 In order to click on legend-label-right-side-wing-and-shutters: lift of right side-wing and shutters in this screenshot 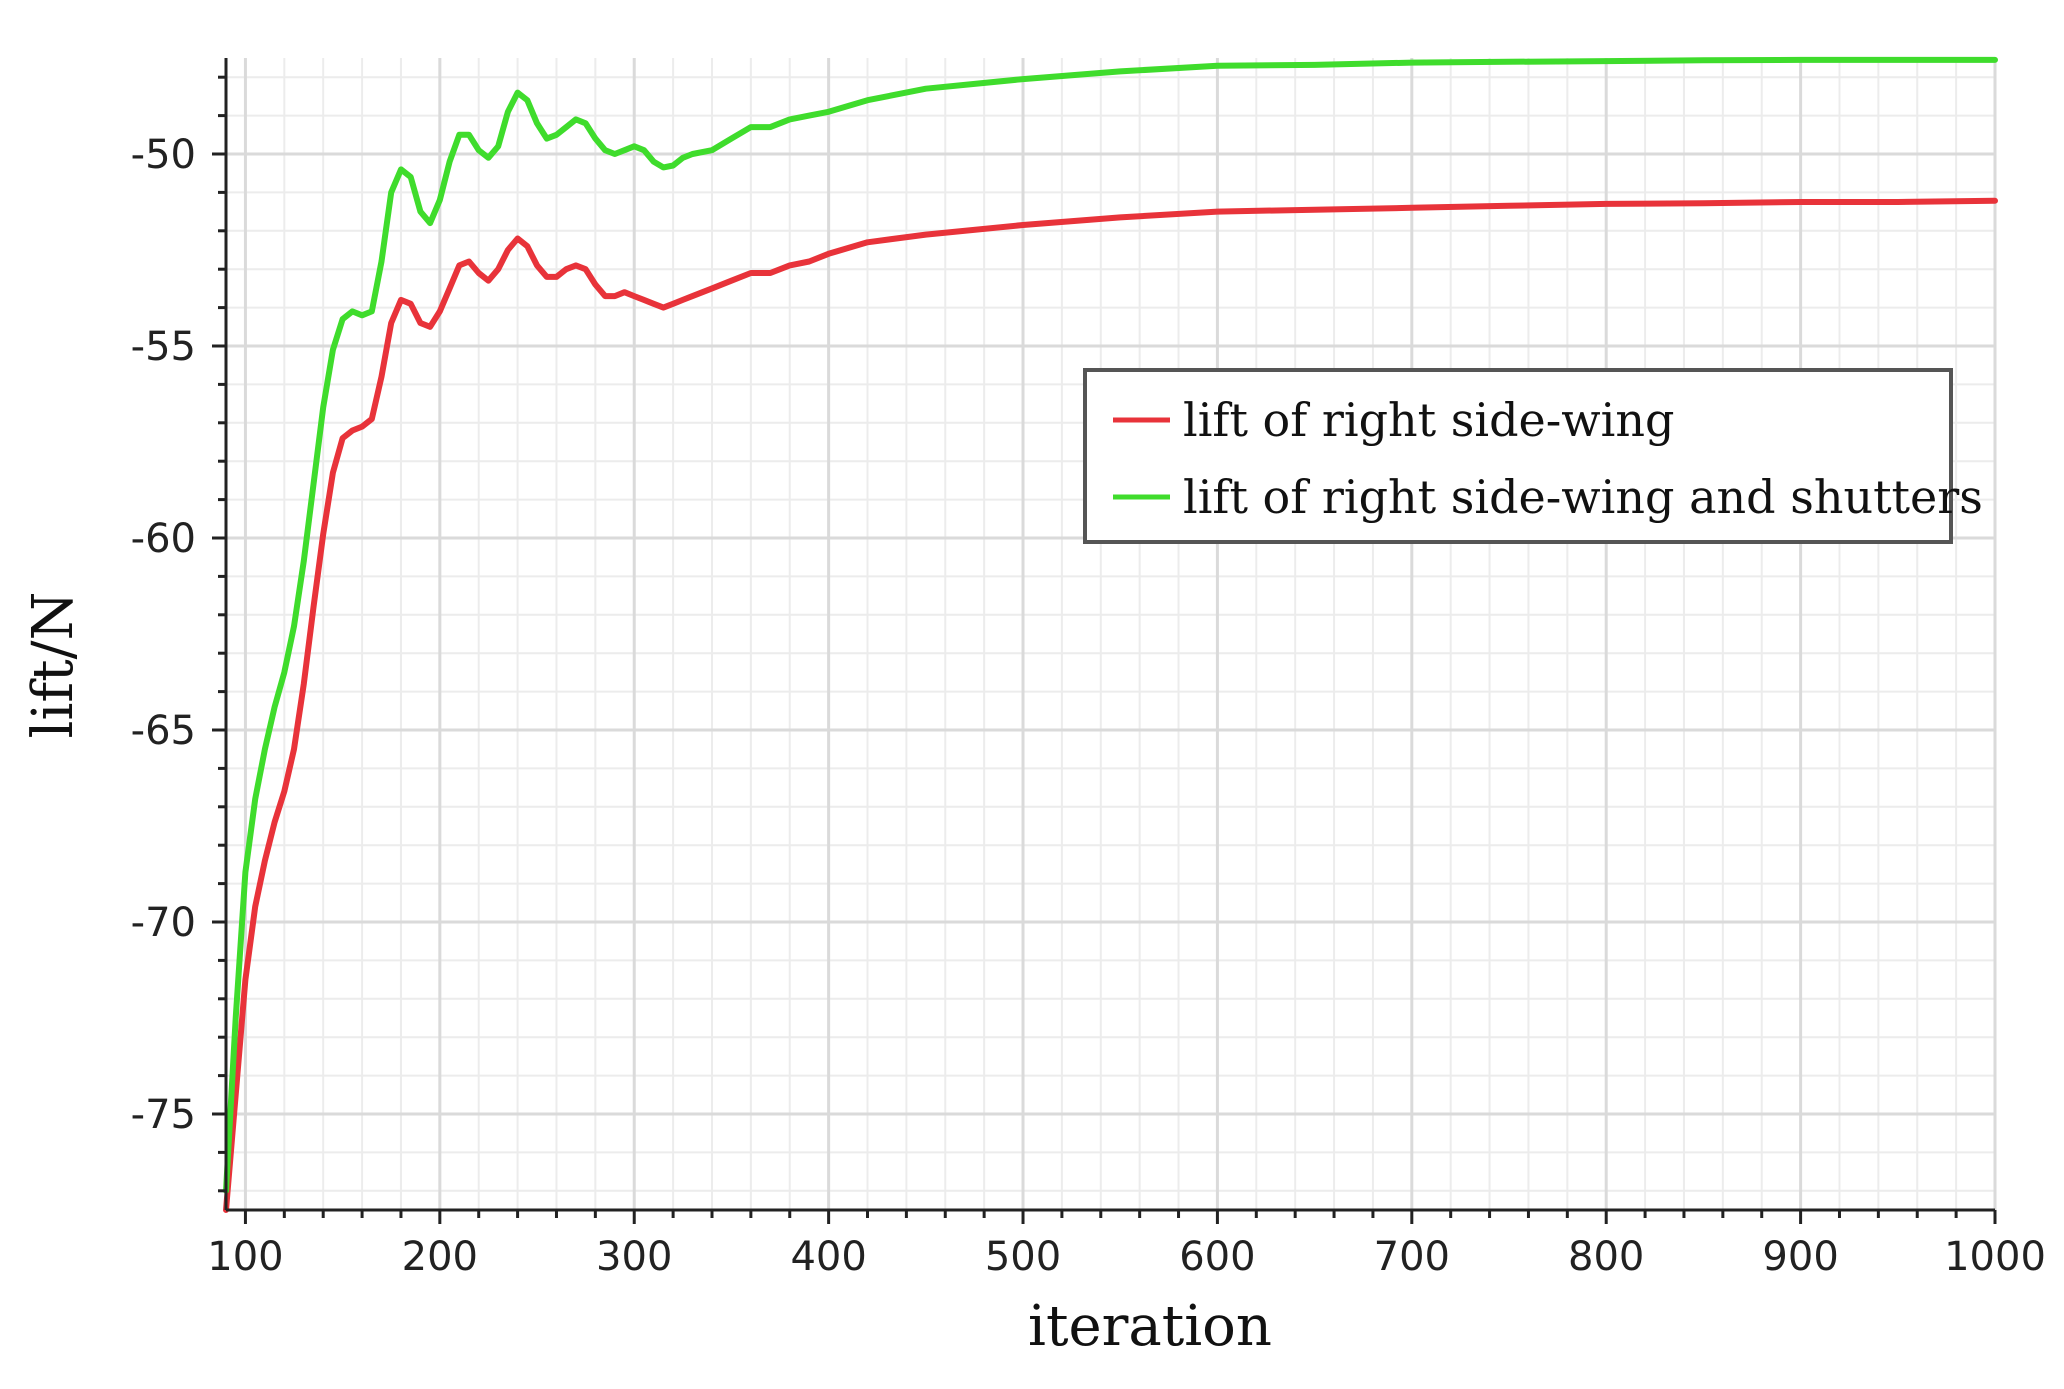, I will do `click(1583, 497)`.